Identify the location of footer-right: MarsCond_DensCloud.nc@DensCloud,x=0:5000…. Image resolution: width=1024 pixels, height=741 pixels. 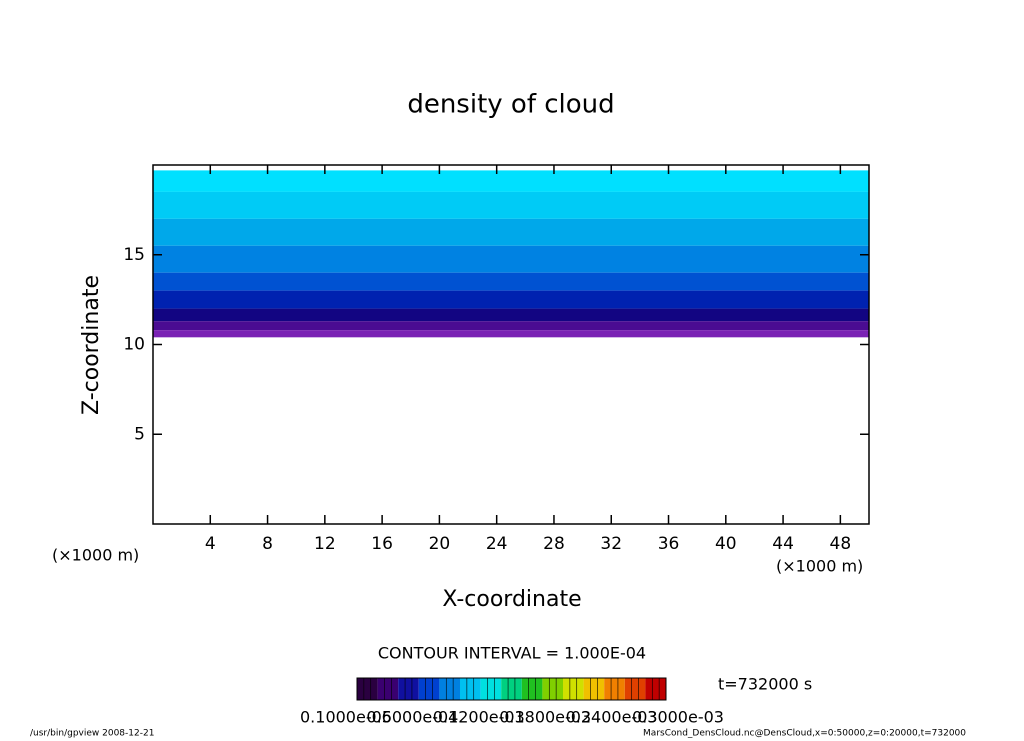
(804, 734).